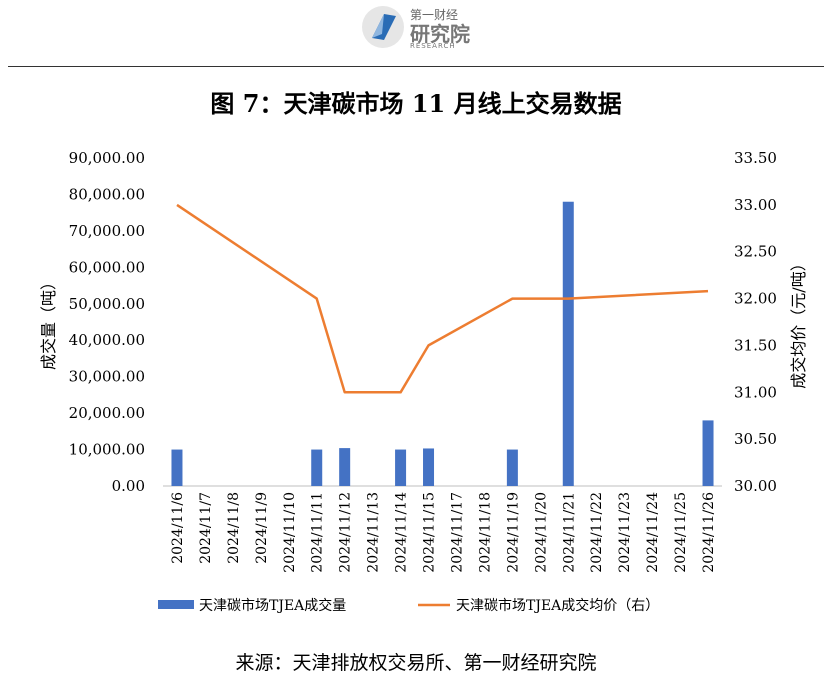 Image resolution: width=832 pixels, height=678 pixels. Describe the element at coordinates (557, 605) in the screenshot. I see `legend-line-label: 天津碳市场TJEA成交均价（右）` at that location.